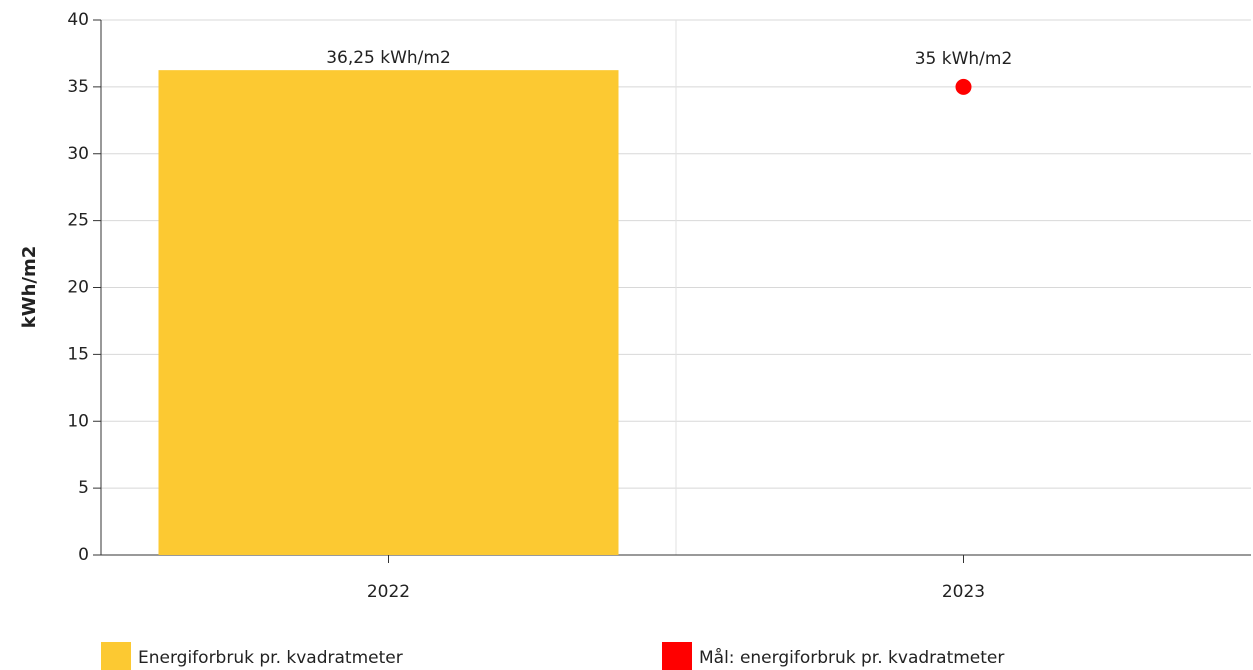 The width and height of the screenshot is (1253, 670). What do you see at coordinates (83, 488) in the screenshot?
I see `y-tick-label: 5` at bounding box center [83, 488].